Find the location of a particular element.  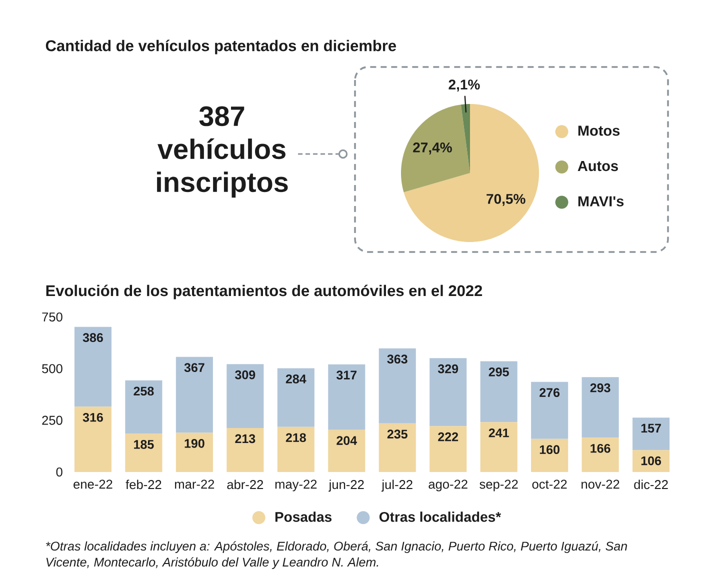

data-label: 157 is located at coordinates (651, 428).